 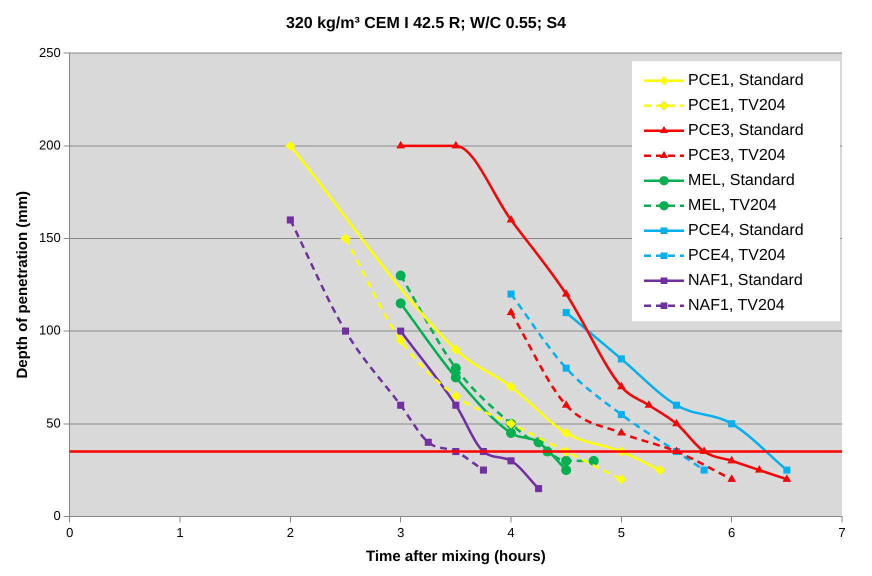 What do you see at coordinates (49, 330) in the screenshot?
I see `y-tick-label: 100` at bounding box center [49, 330].